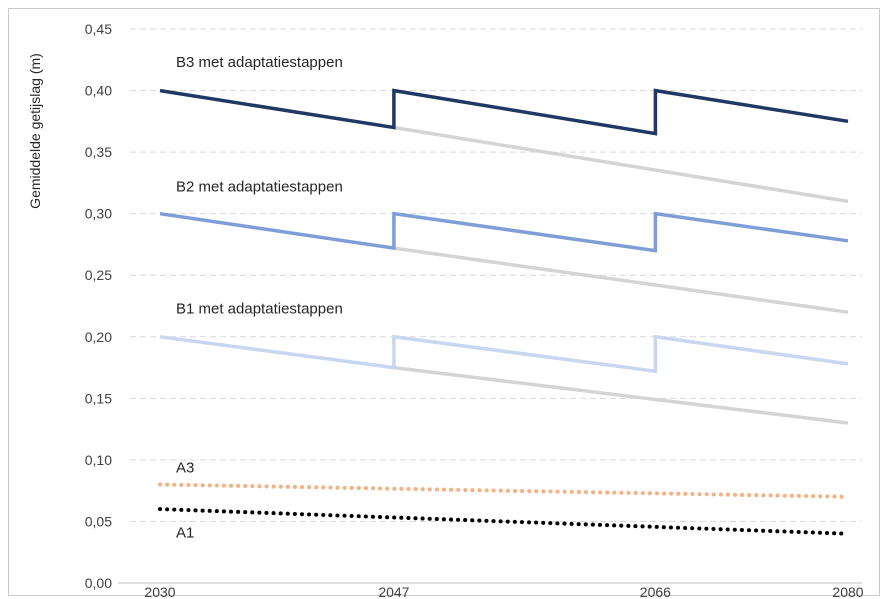 This screenshot has height=599, width=891. Describe the element at coordinates (259, 187) in the screenshot. I see `series-annotation: B2 met adaptatiestappen` at that location.